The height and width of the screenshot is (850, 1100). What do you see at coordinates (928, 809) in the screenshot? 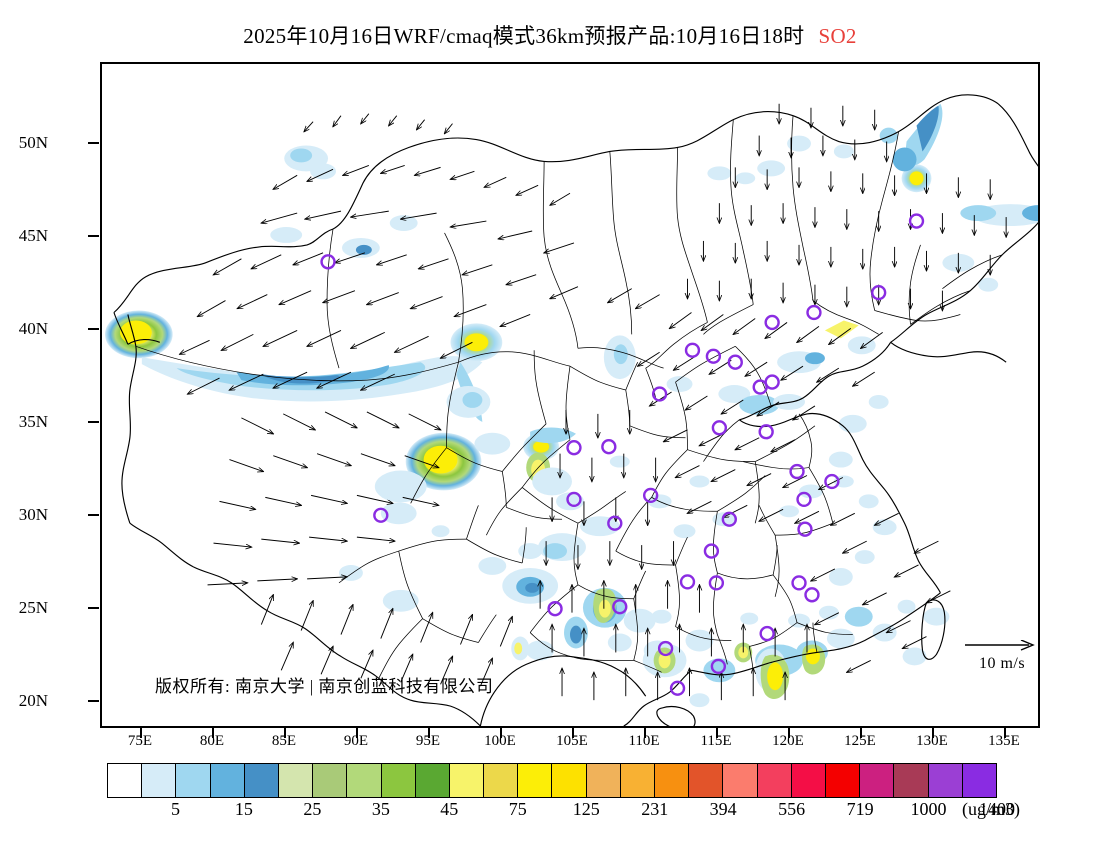
I see `colorbar-tick-label: 1000` at bounding box center [928, 809].